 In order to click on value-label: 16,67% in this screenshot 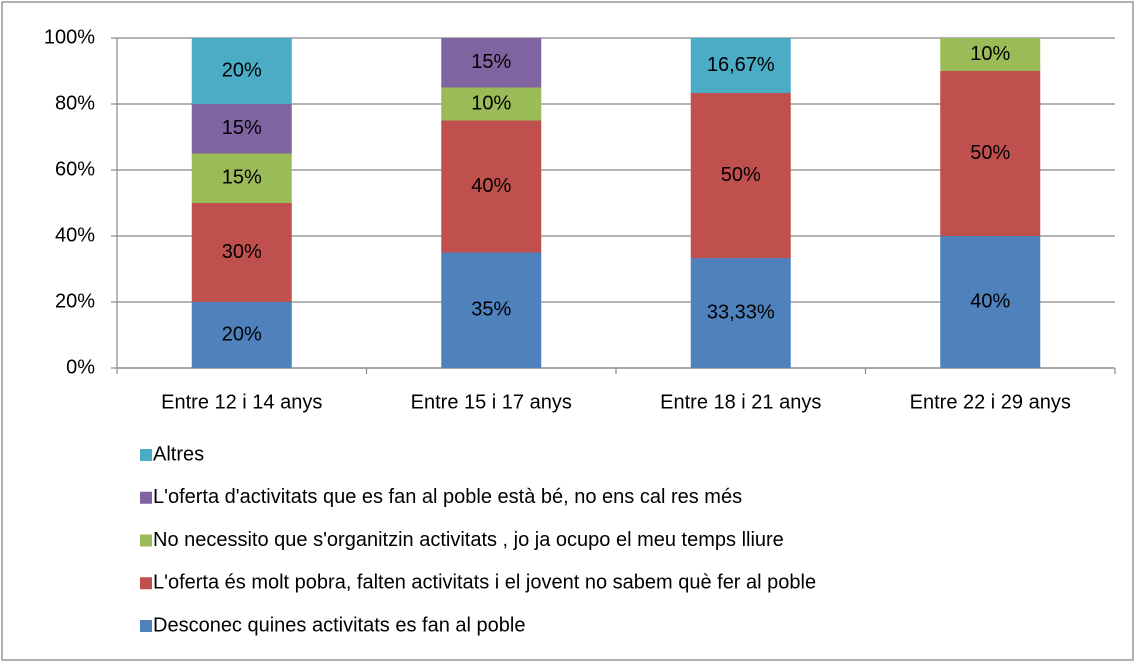, I will do `click(741, 65)`.